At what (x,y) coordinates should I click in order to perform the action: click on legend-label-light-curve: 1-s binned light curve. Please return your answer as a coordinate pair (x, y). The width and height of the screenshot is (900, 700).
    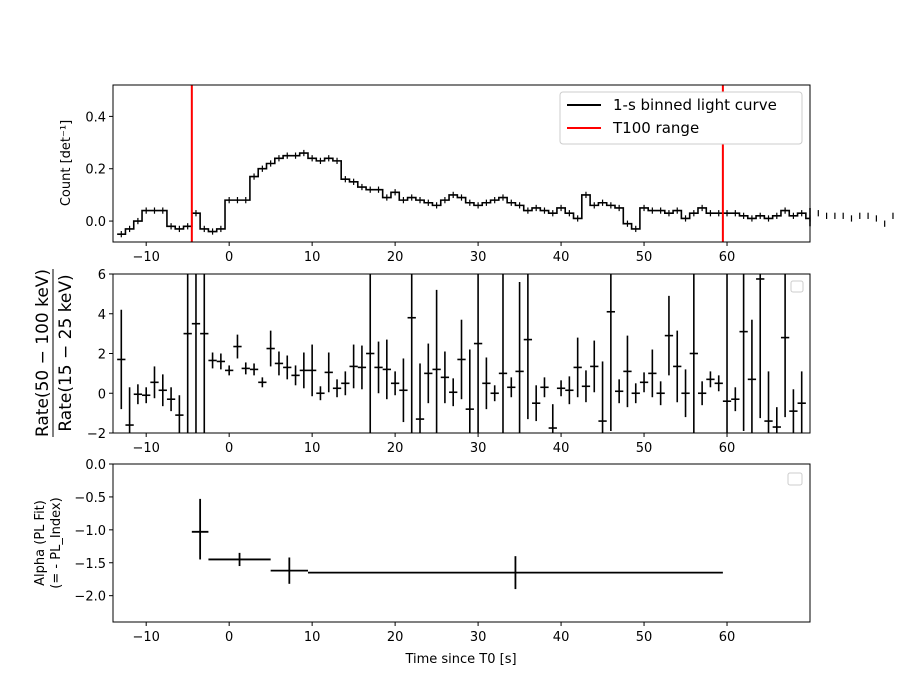
    Looking at the image, I should click on (695, 105).